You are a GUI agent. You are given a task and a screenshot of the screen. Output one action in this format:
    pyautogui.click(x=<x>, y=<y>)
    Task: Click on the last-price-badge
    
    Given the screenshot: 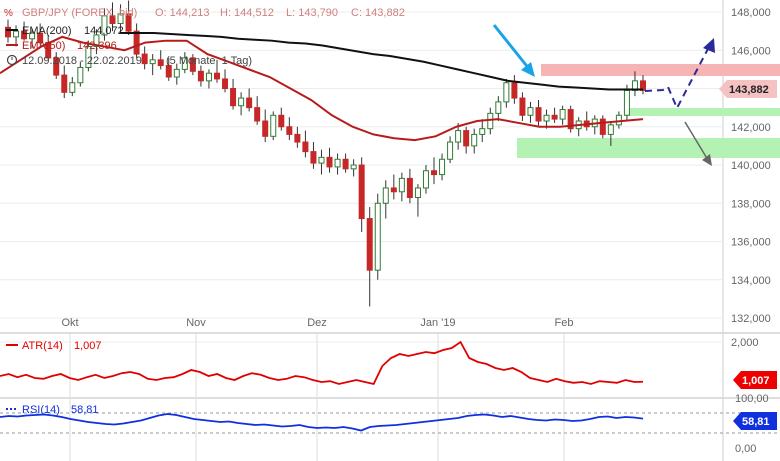 What is the action you would take?
    pyautogui.click(x=748, y=89)
    